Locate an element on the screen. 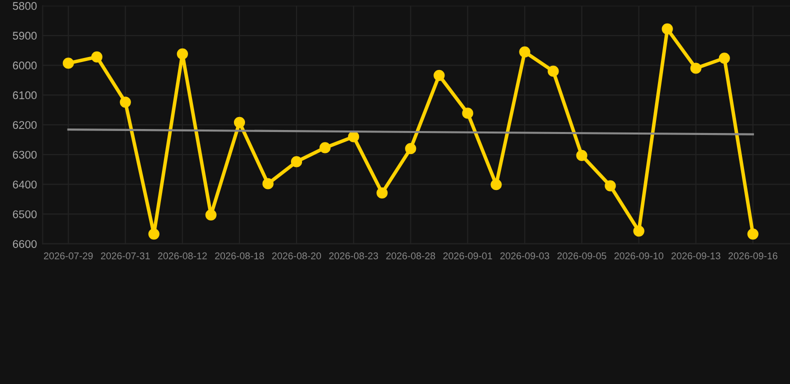  x-tick-label: 2026-08-18 is located at coordinates (239, 256).